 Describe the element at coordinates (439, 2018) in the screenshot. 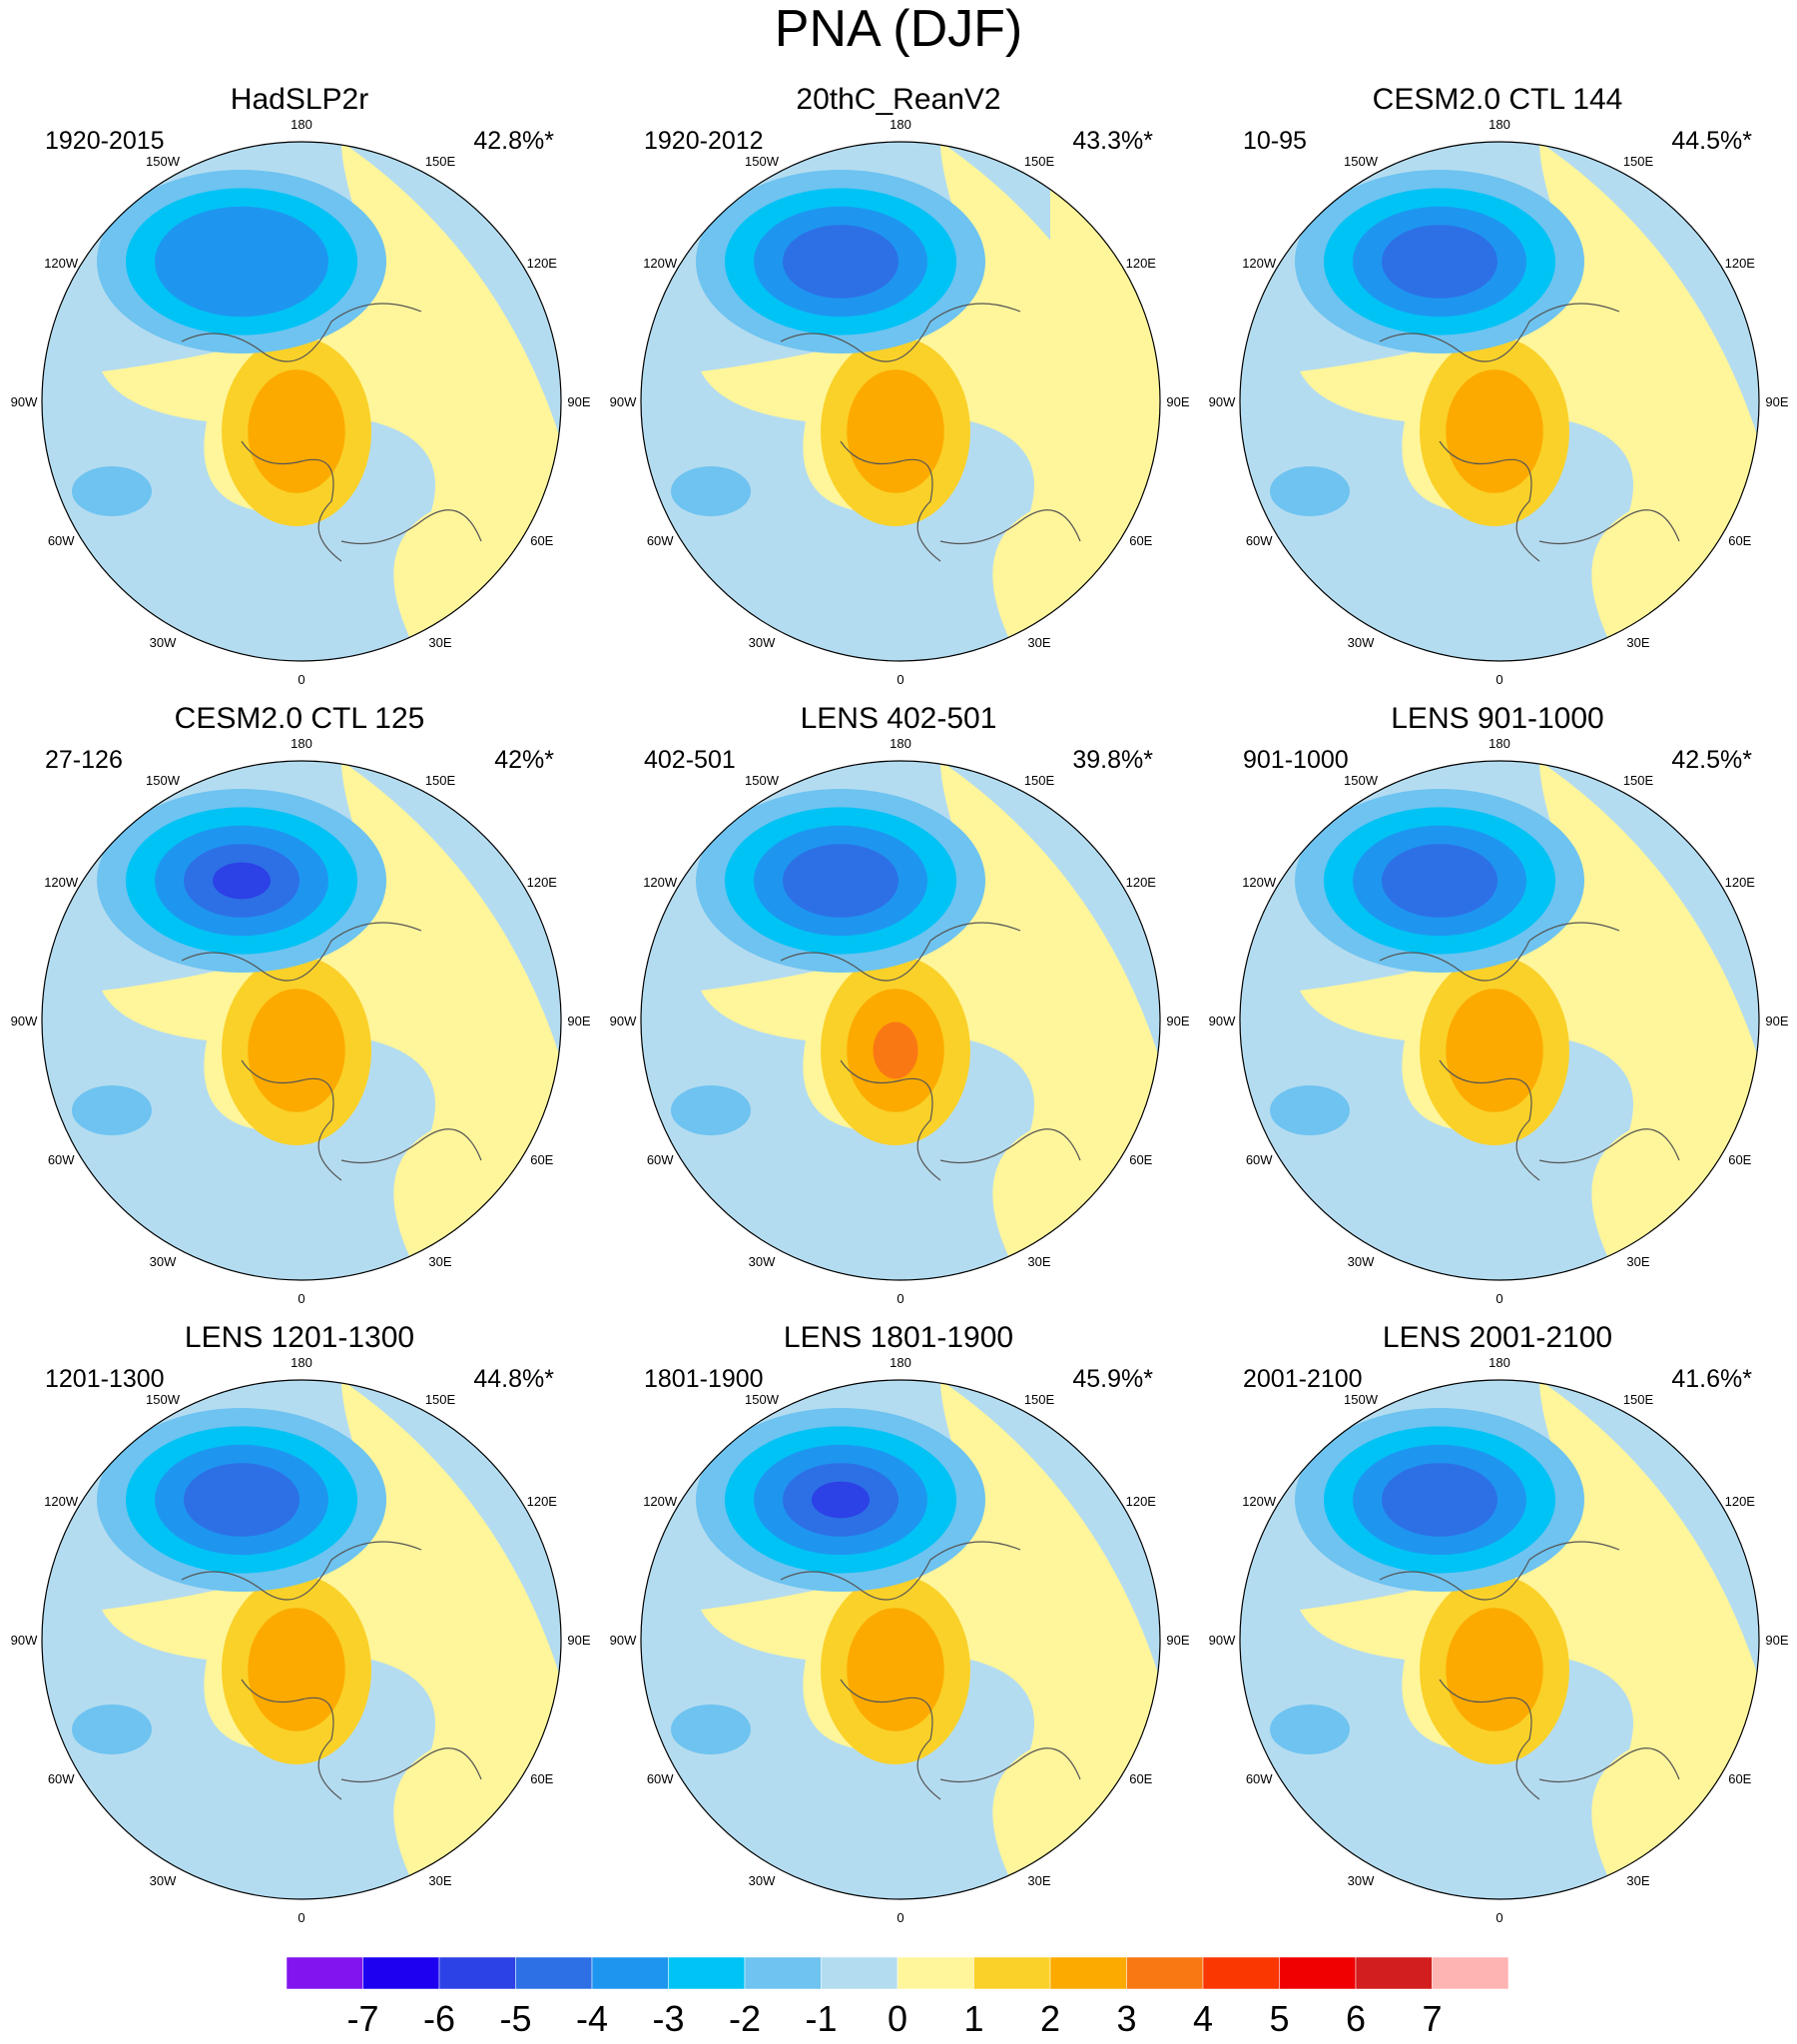

I see `colorbar-tick-label: -6` at that location.